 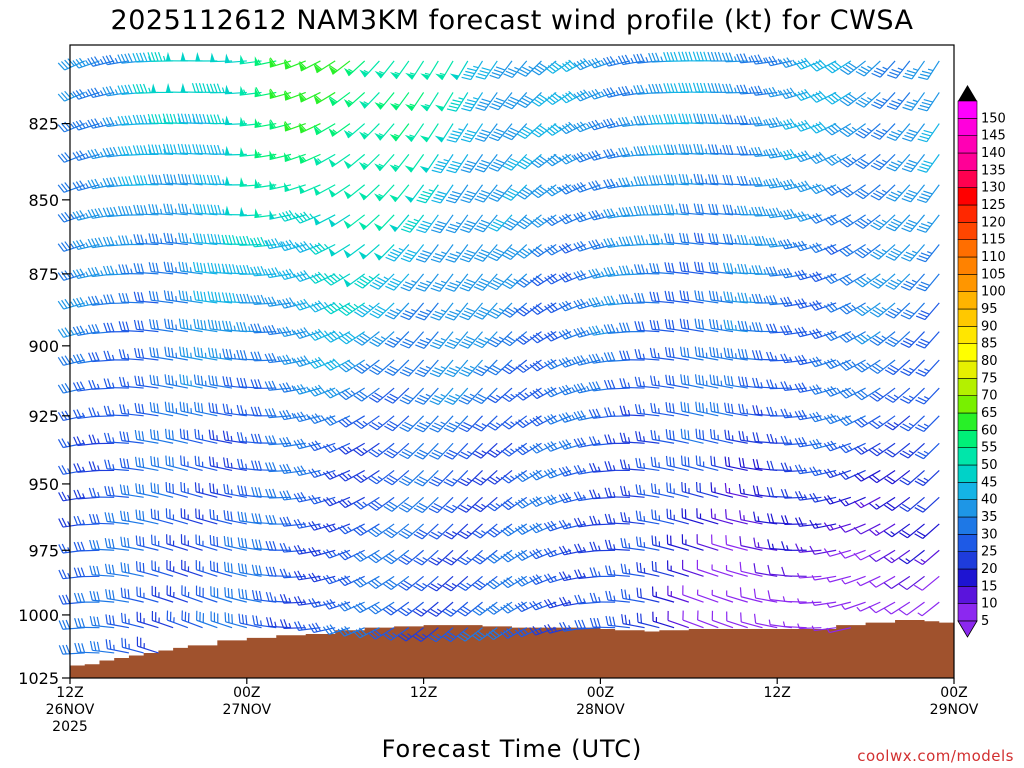 I want to click on terrain-fill, so click(x=512, y=649).